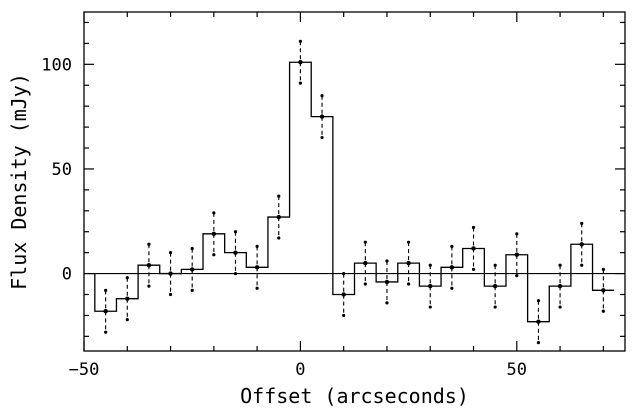 The image size is (633, 408). I want to click on x-axis-label: Offset (arcseconds), so click(354, 396).